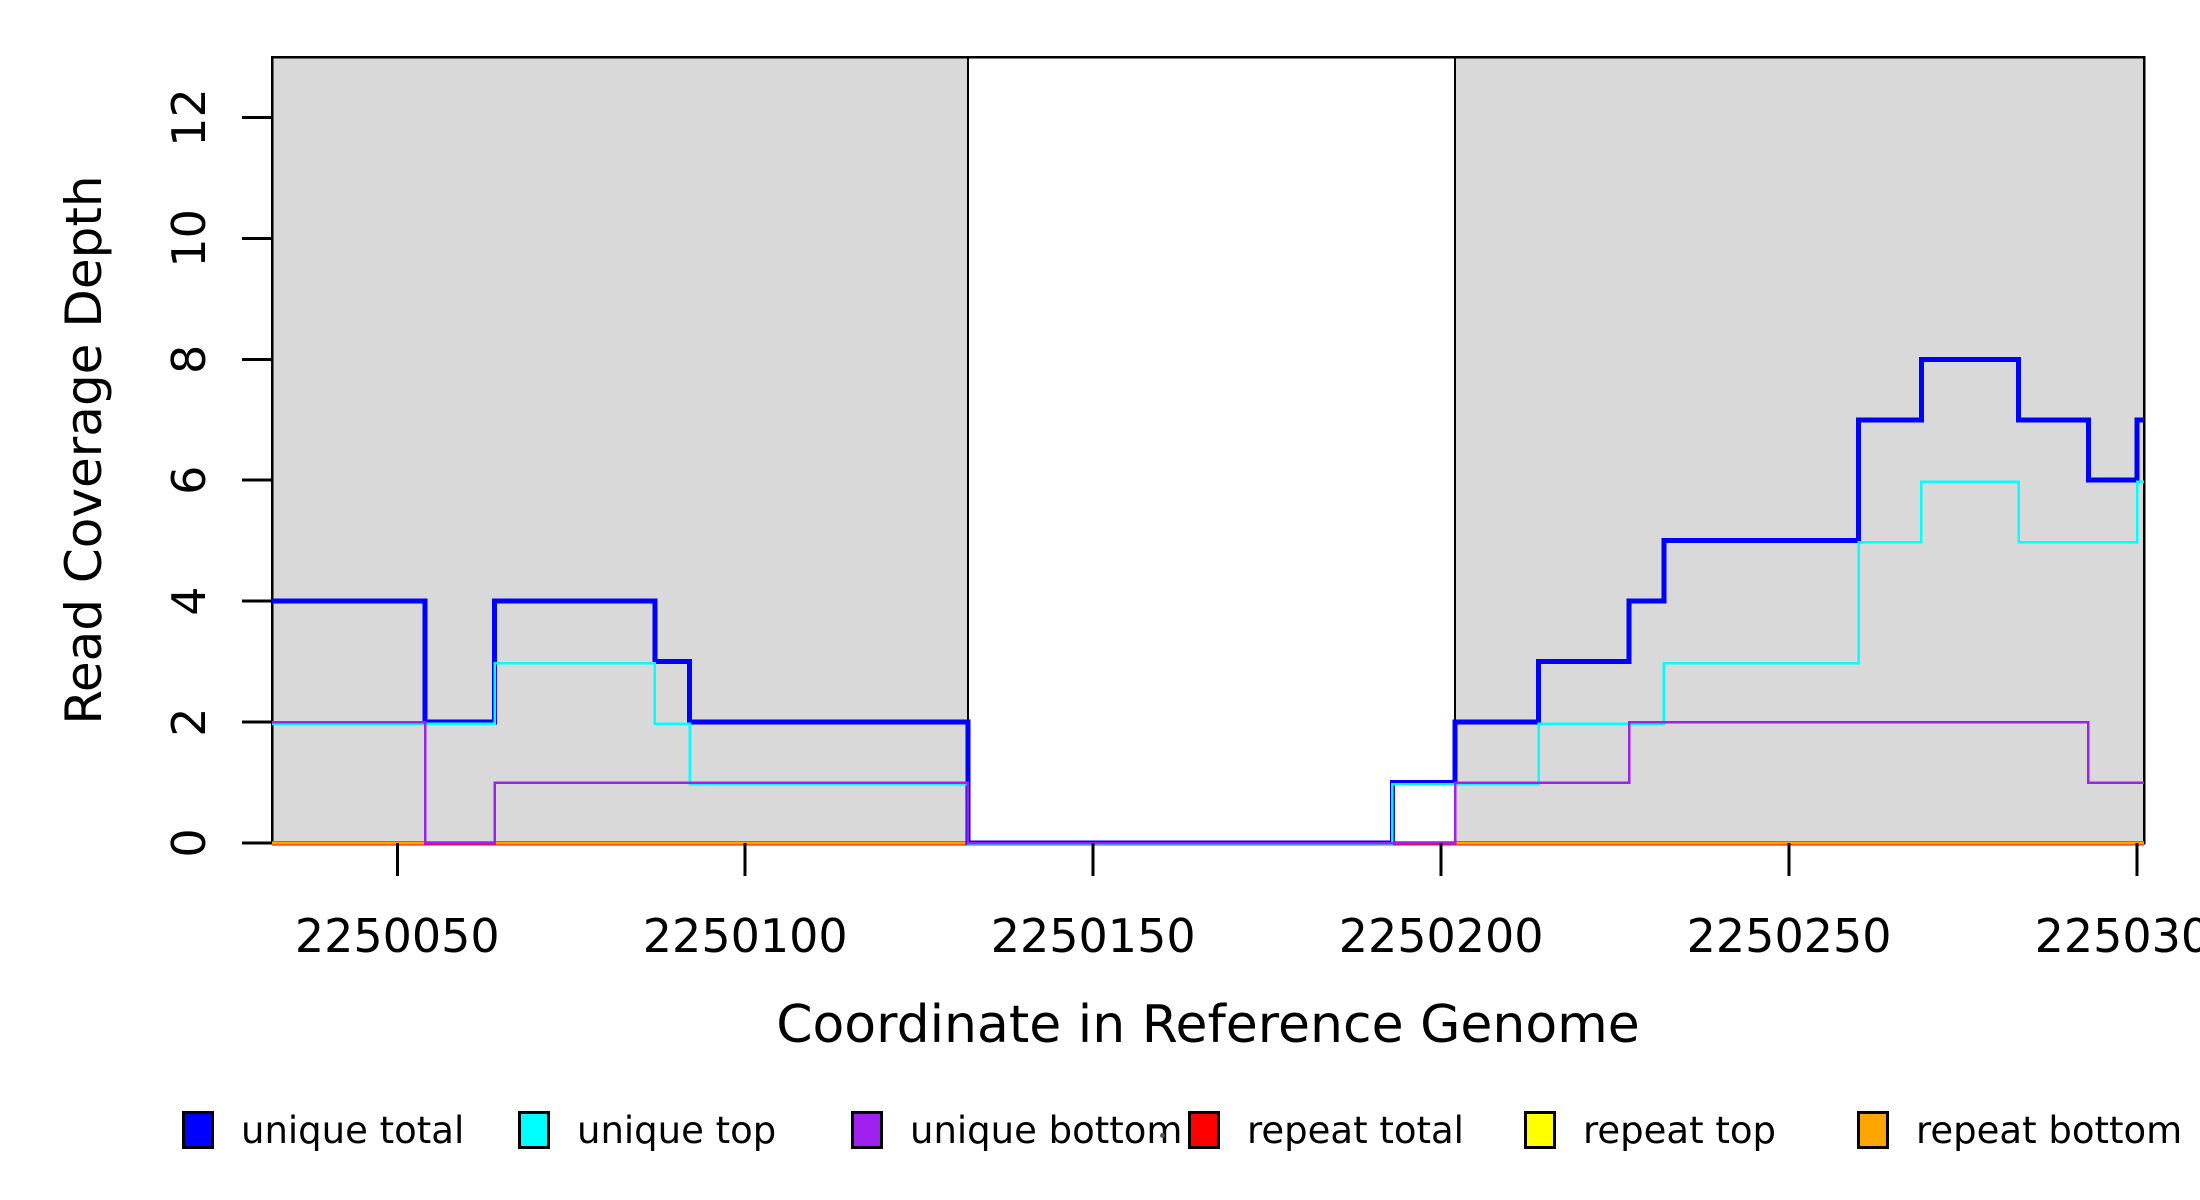 The height and width of the screenshot is (1200, 2200). Describe the element at coordinates (1093, 936) in the screenshot. I see `x-tick-label: 2250150` at that location.